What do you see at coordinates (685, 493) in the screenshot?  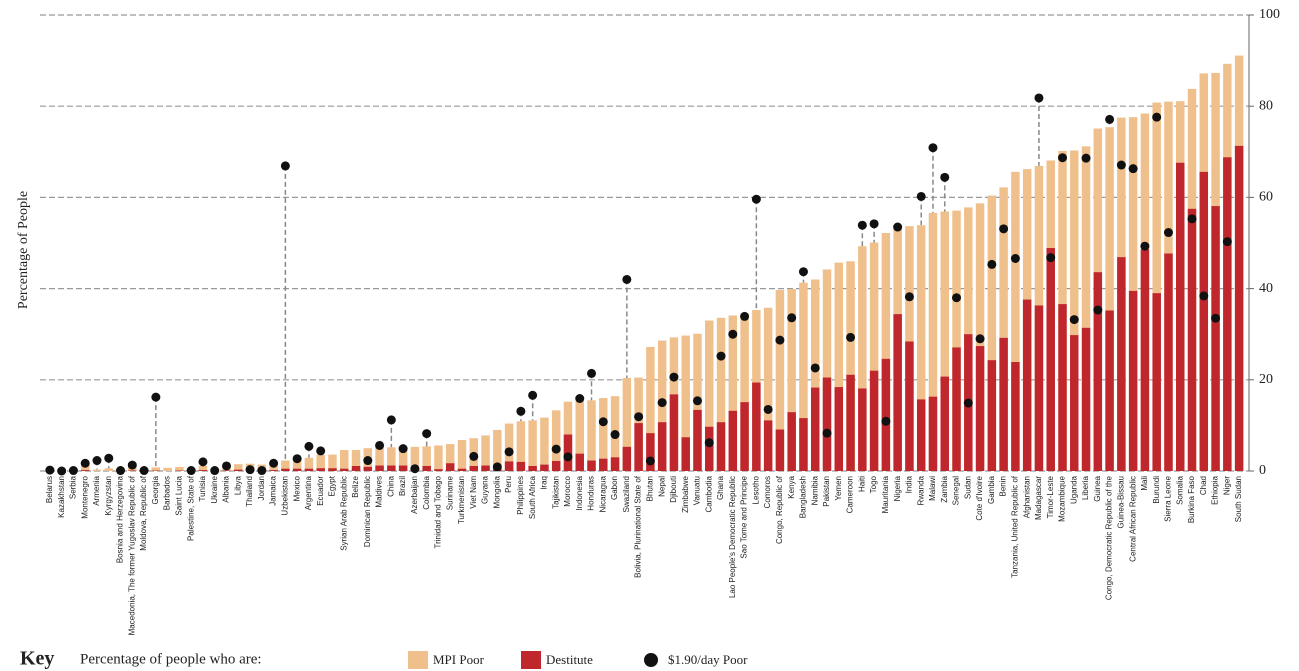 I see `x-tick-label: Zimbabwe` at bounding box center [685, 493].